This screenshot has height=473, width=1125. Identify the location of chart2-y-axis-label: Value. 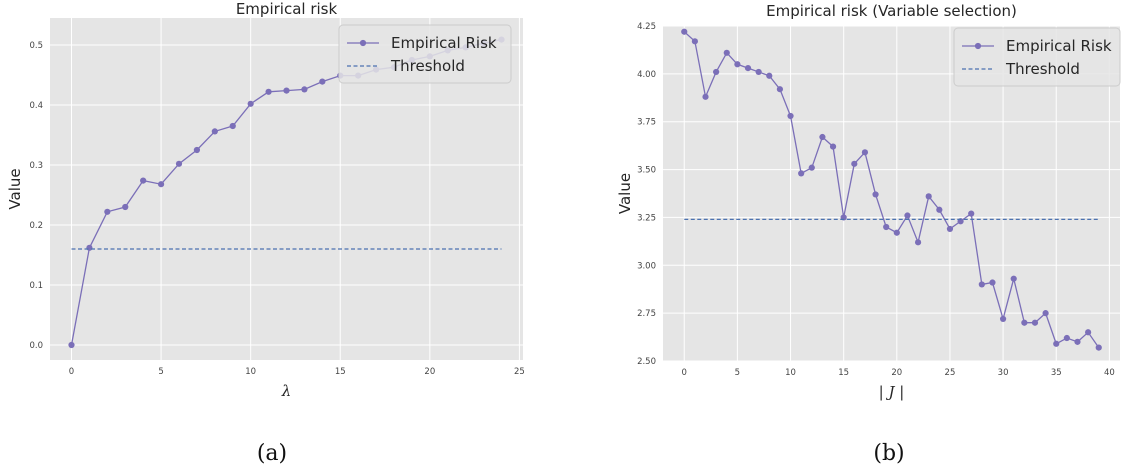
(625, 193).